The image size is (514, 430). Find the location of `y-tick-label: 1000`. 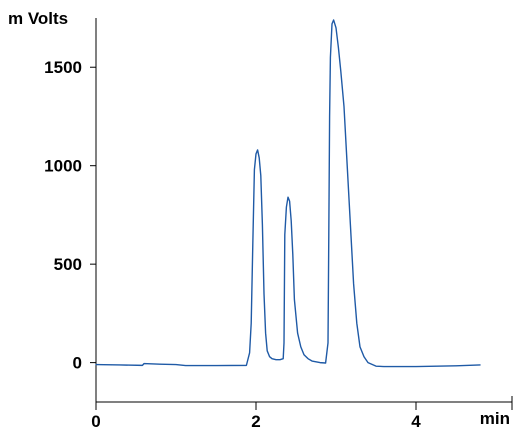

y-tick-label: 1000 is located at coordinates (63, 166).